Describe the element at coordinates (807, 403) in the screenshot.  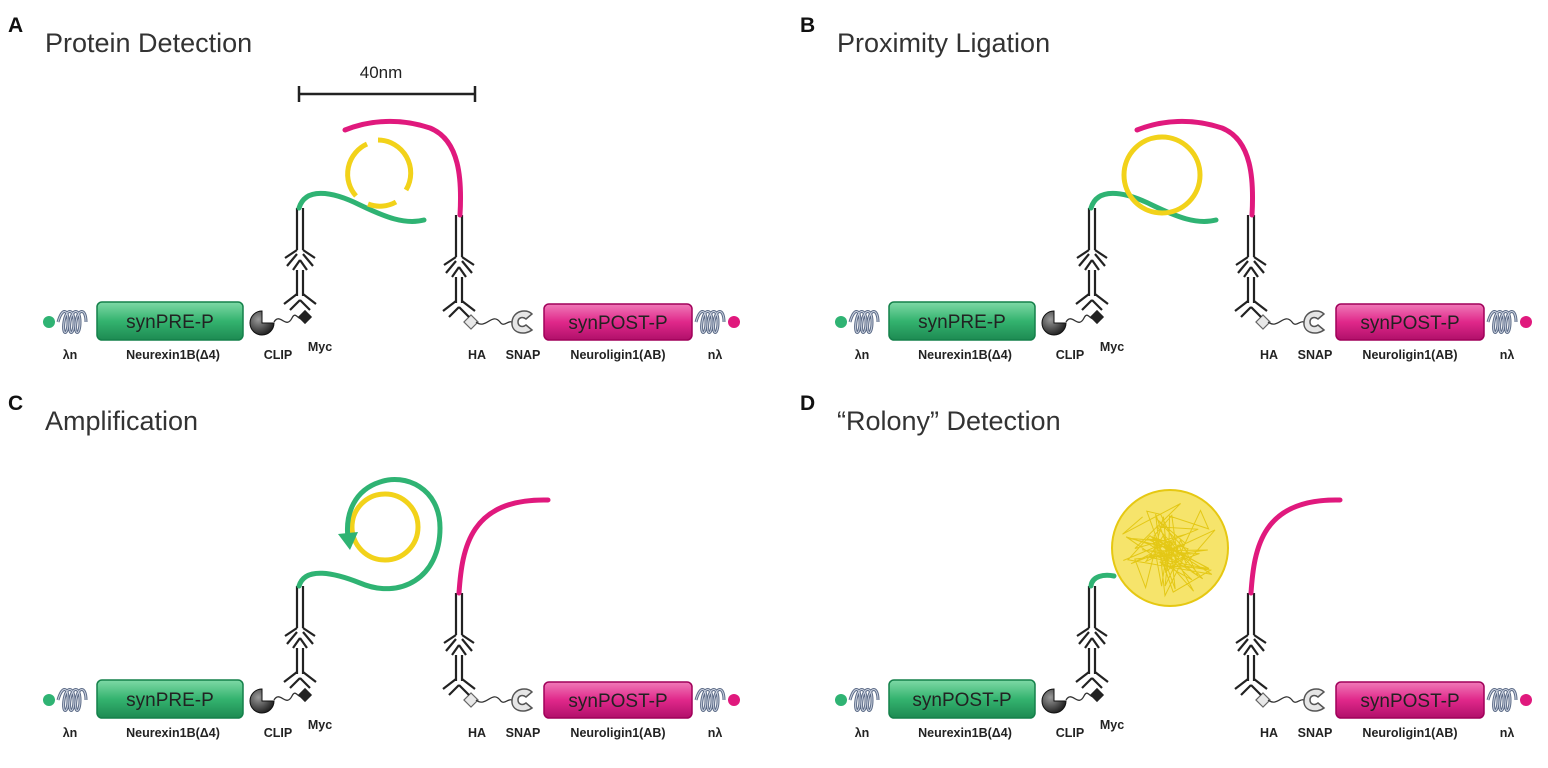
I see `panel-letter: D` at that location.